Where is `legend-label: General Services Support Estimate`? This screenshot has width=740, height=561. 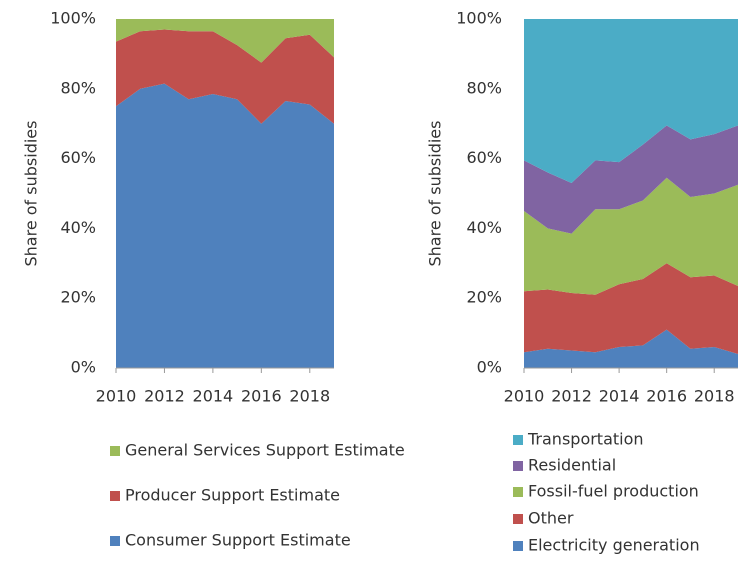 legend-label: General Services Support Estimate is located at coordinates (265, 450).